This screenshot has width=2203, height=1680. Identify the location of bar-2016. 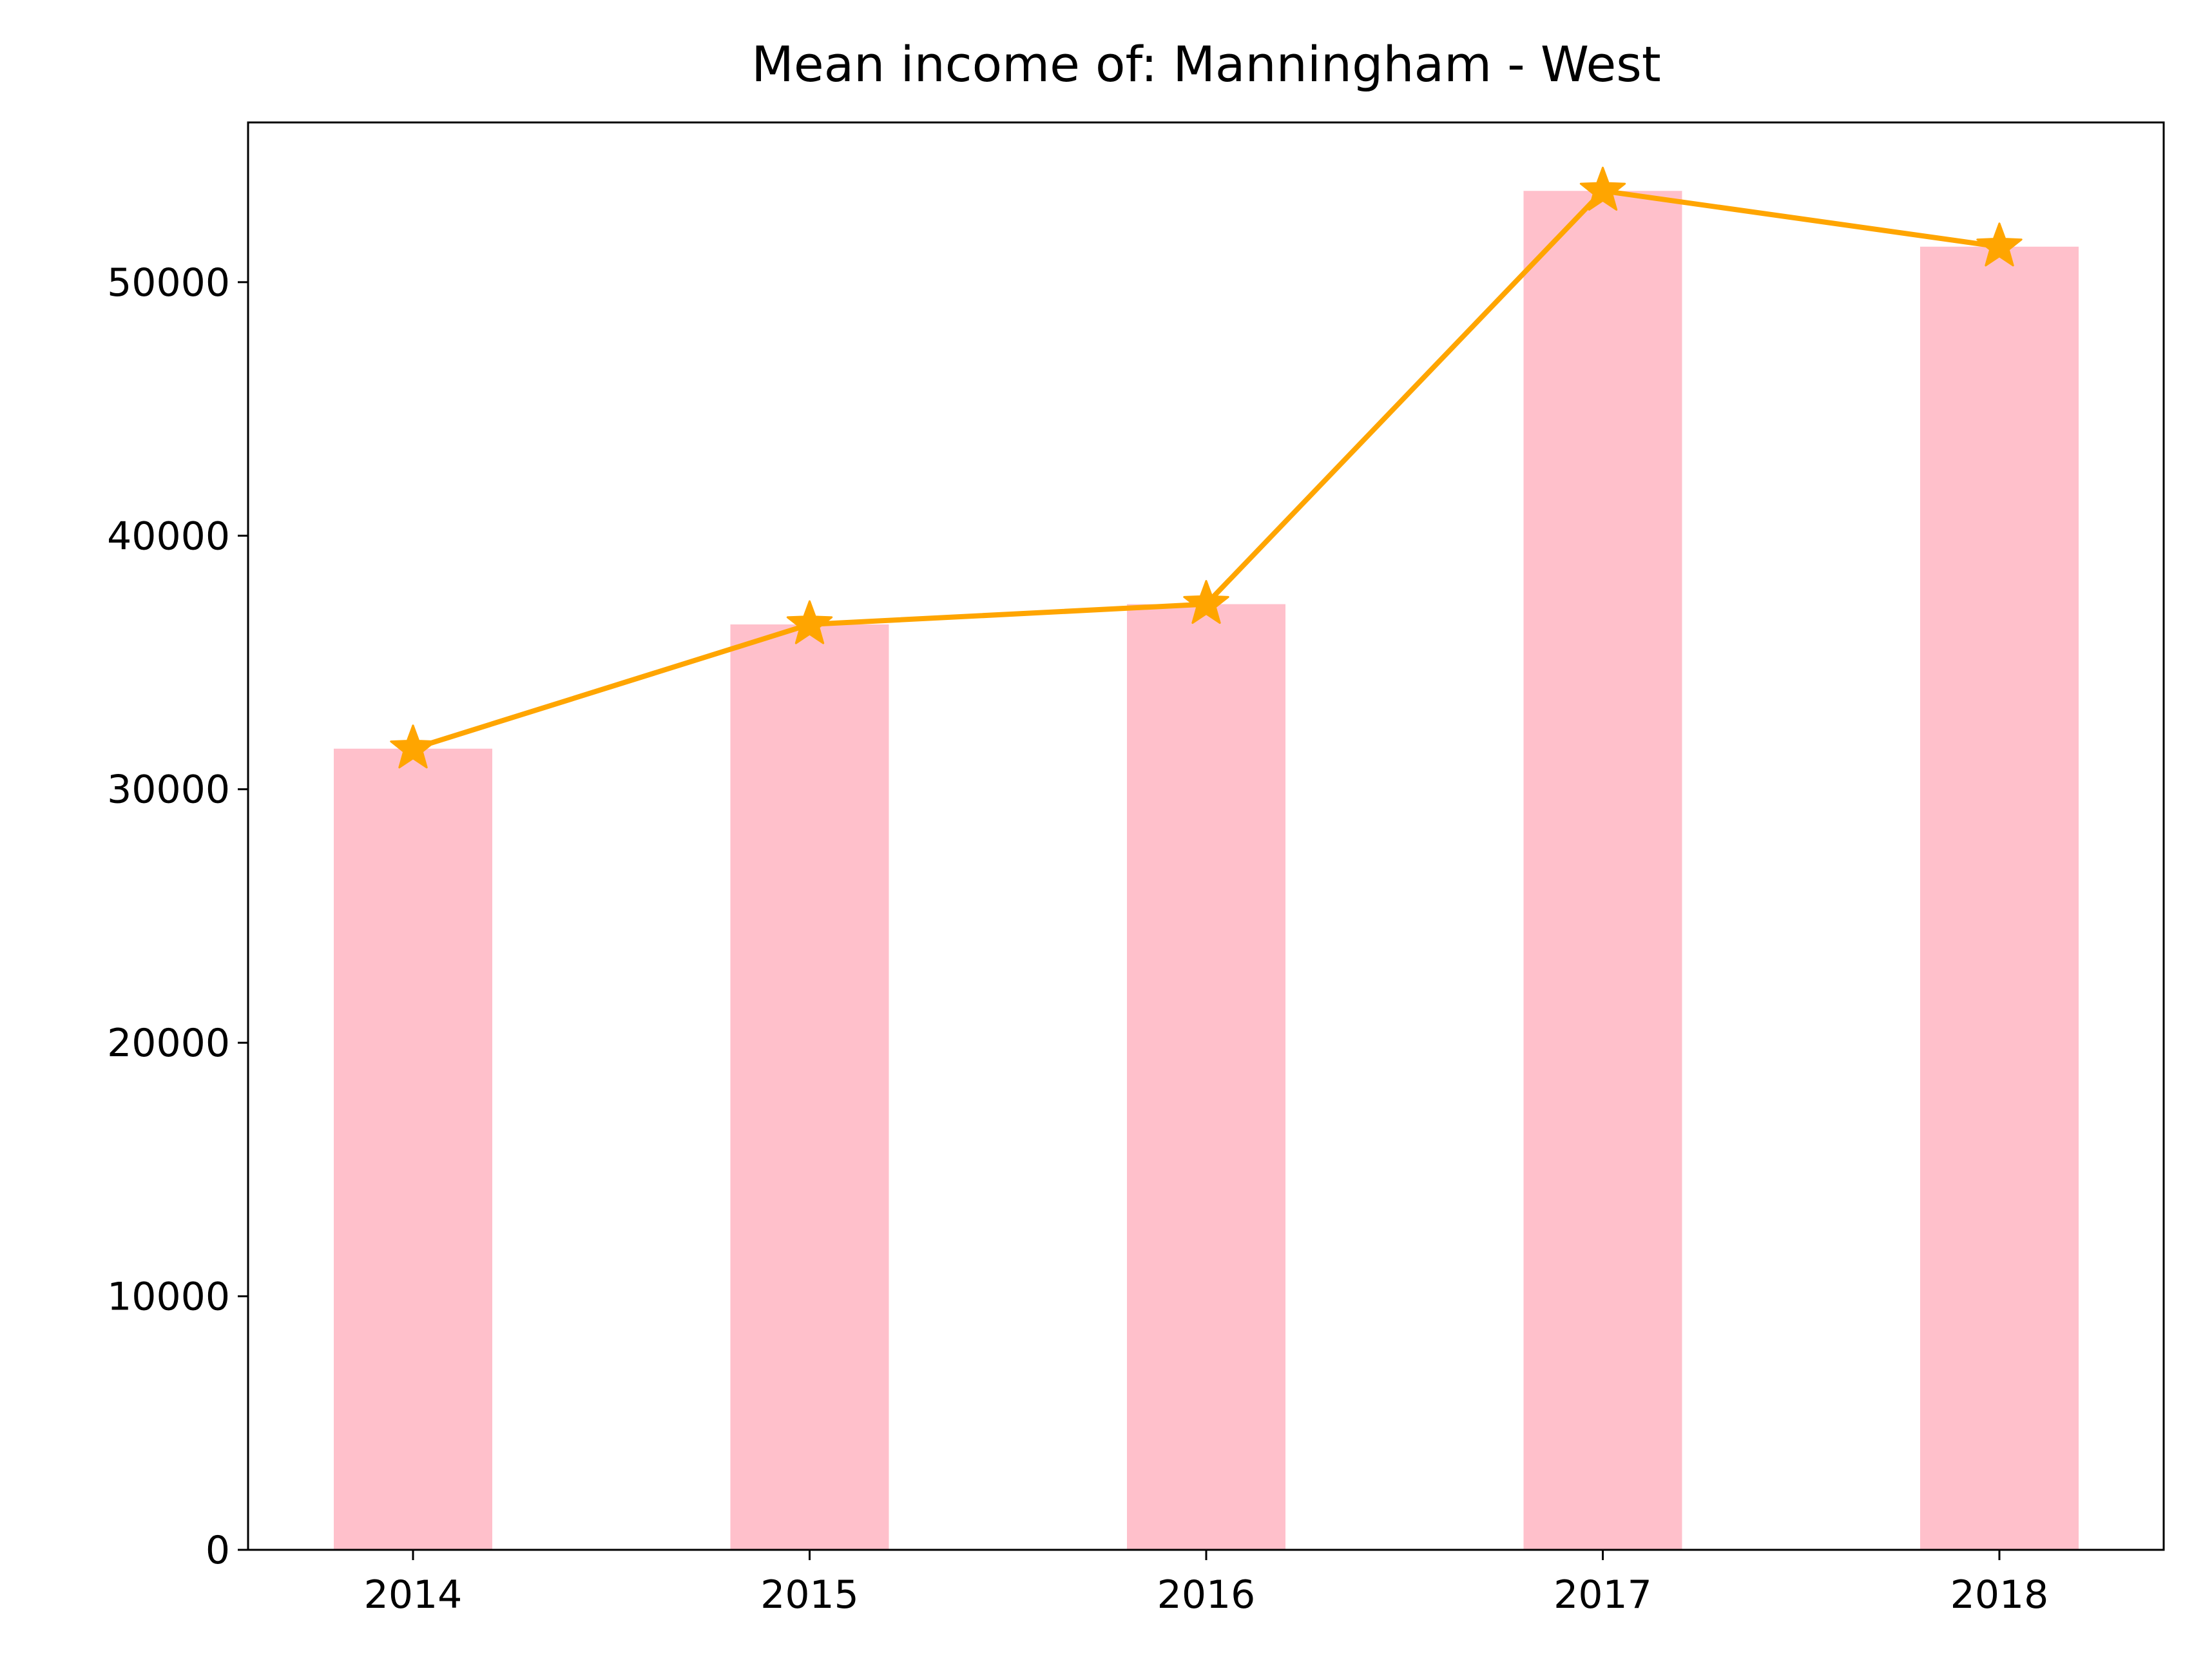
(1206, 1077).